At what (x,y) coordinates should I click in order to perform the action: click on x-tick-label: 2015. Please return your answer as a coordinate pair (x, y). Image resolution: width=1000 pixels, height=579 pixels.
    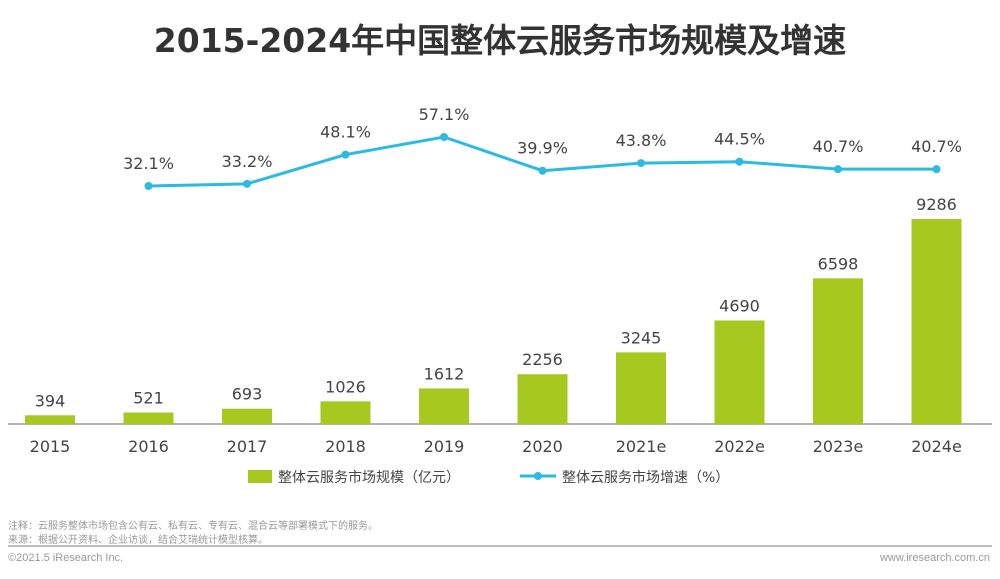
    Looking at the image, I should click on (50, 446).